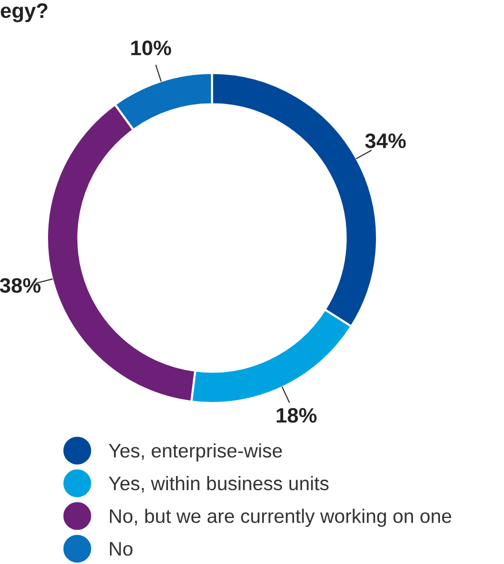  Describe the element at coordinates (20, 285) in the screenshot. I see `data-label: 38%` at that location.